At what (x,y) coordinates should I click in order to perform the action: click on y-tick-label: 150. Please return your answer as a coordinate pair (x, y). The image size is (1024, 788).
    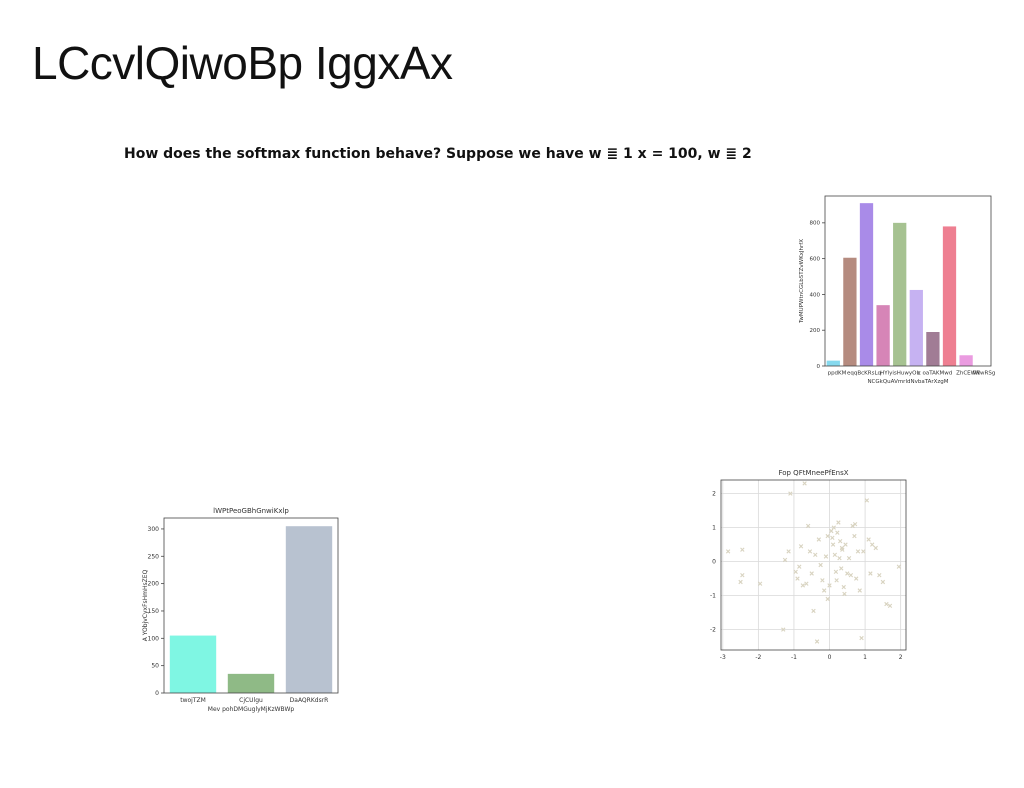
    Looking at the image, I should click on (154, 611).